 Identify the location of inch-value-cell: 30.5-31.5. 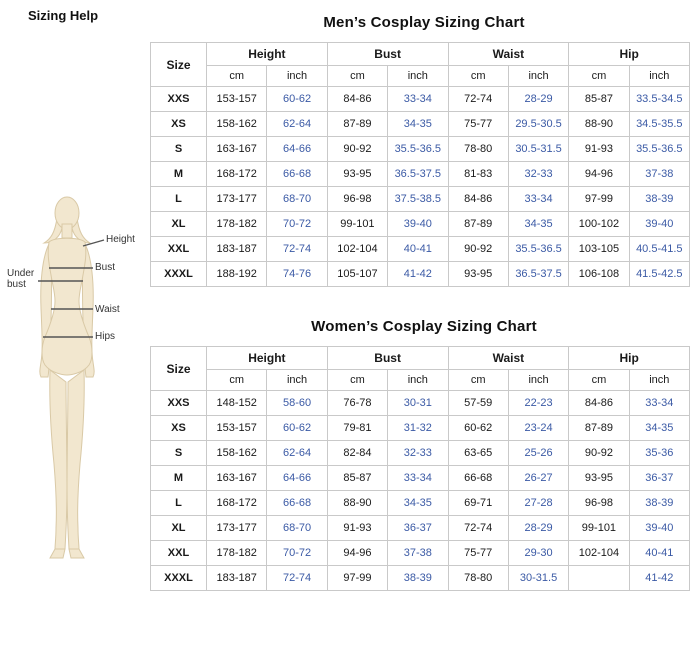
(538, 149).